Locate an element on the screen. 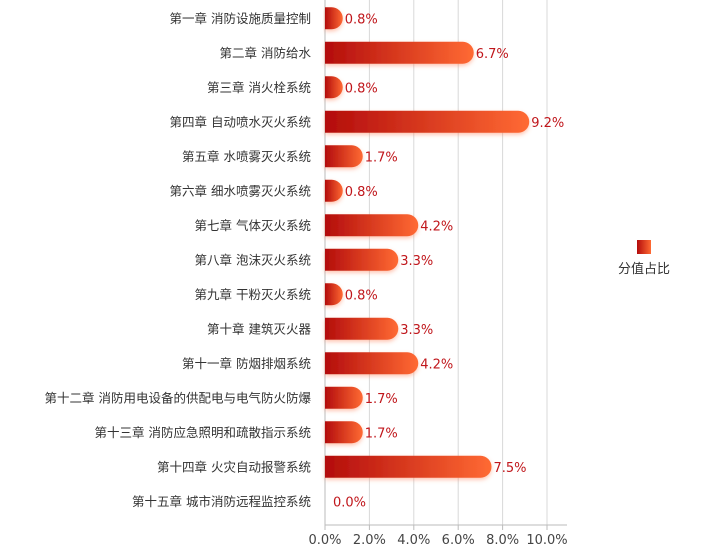 Image resolution: width=709 pixels, height=550 pixels. category-label: 第七章 气体灭火系统 is located at coordinates (253, 225).